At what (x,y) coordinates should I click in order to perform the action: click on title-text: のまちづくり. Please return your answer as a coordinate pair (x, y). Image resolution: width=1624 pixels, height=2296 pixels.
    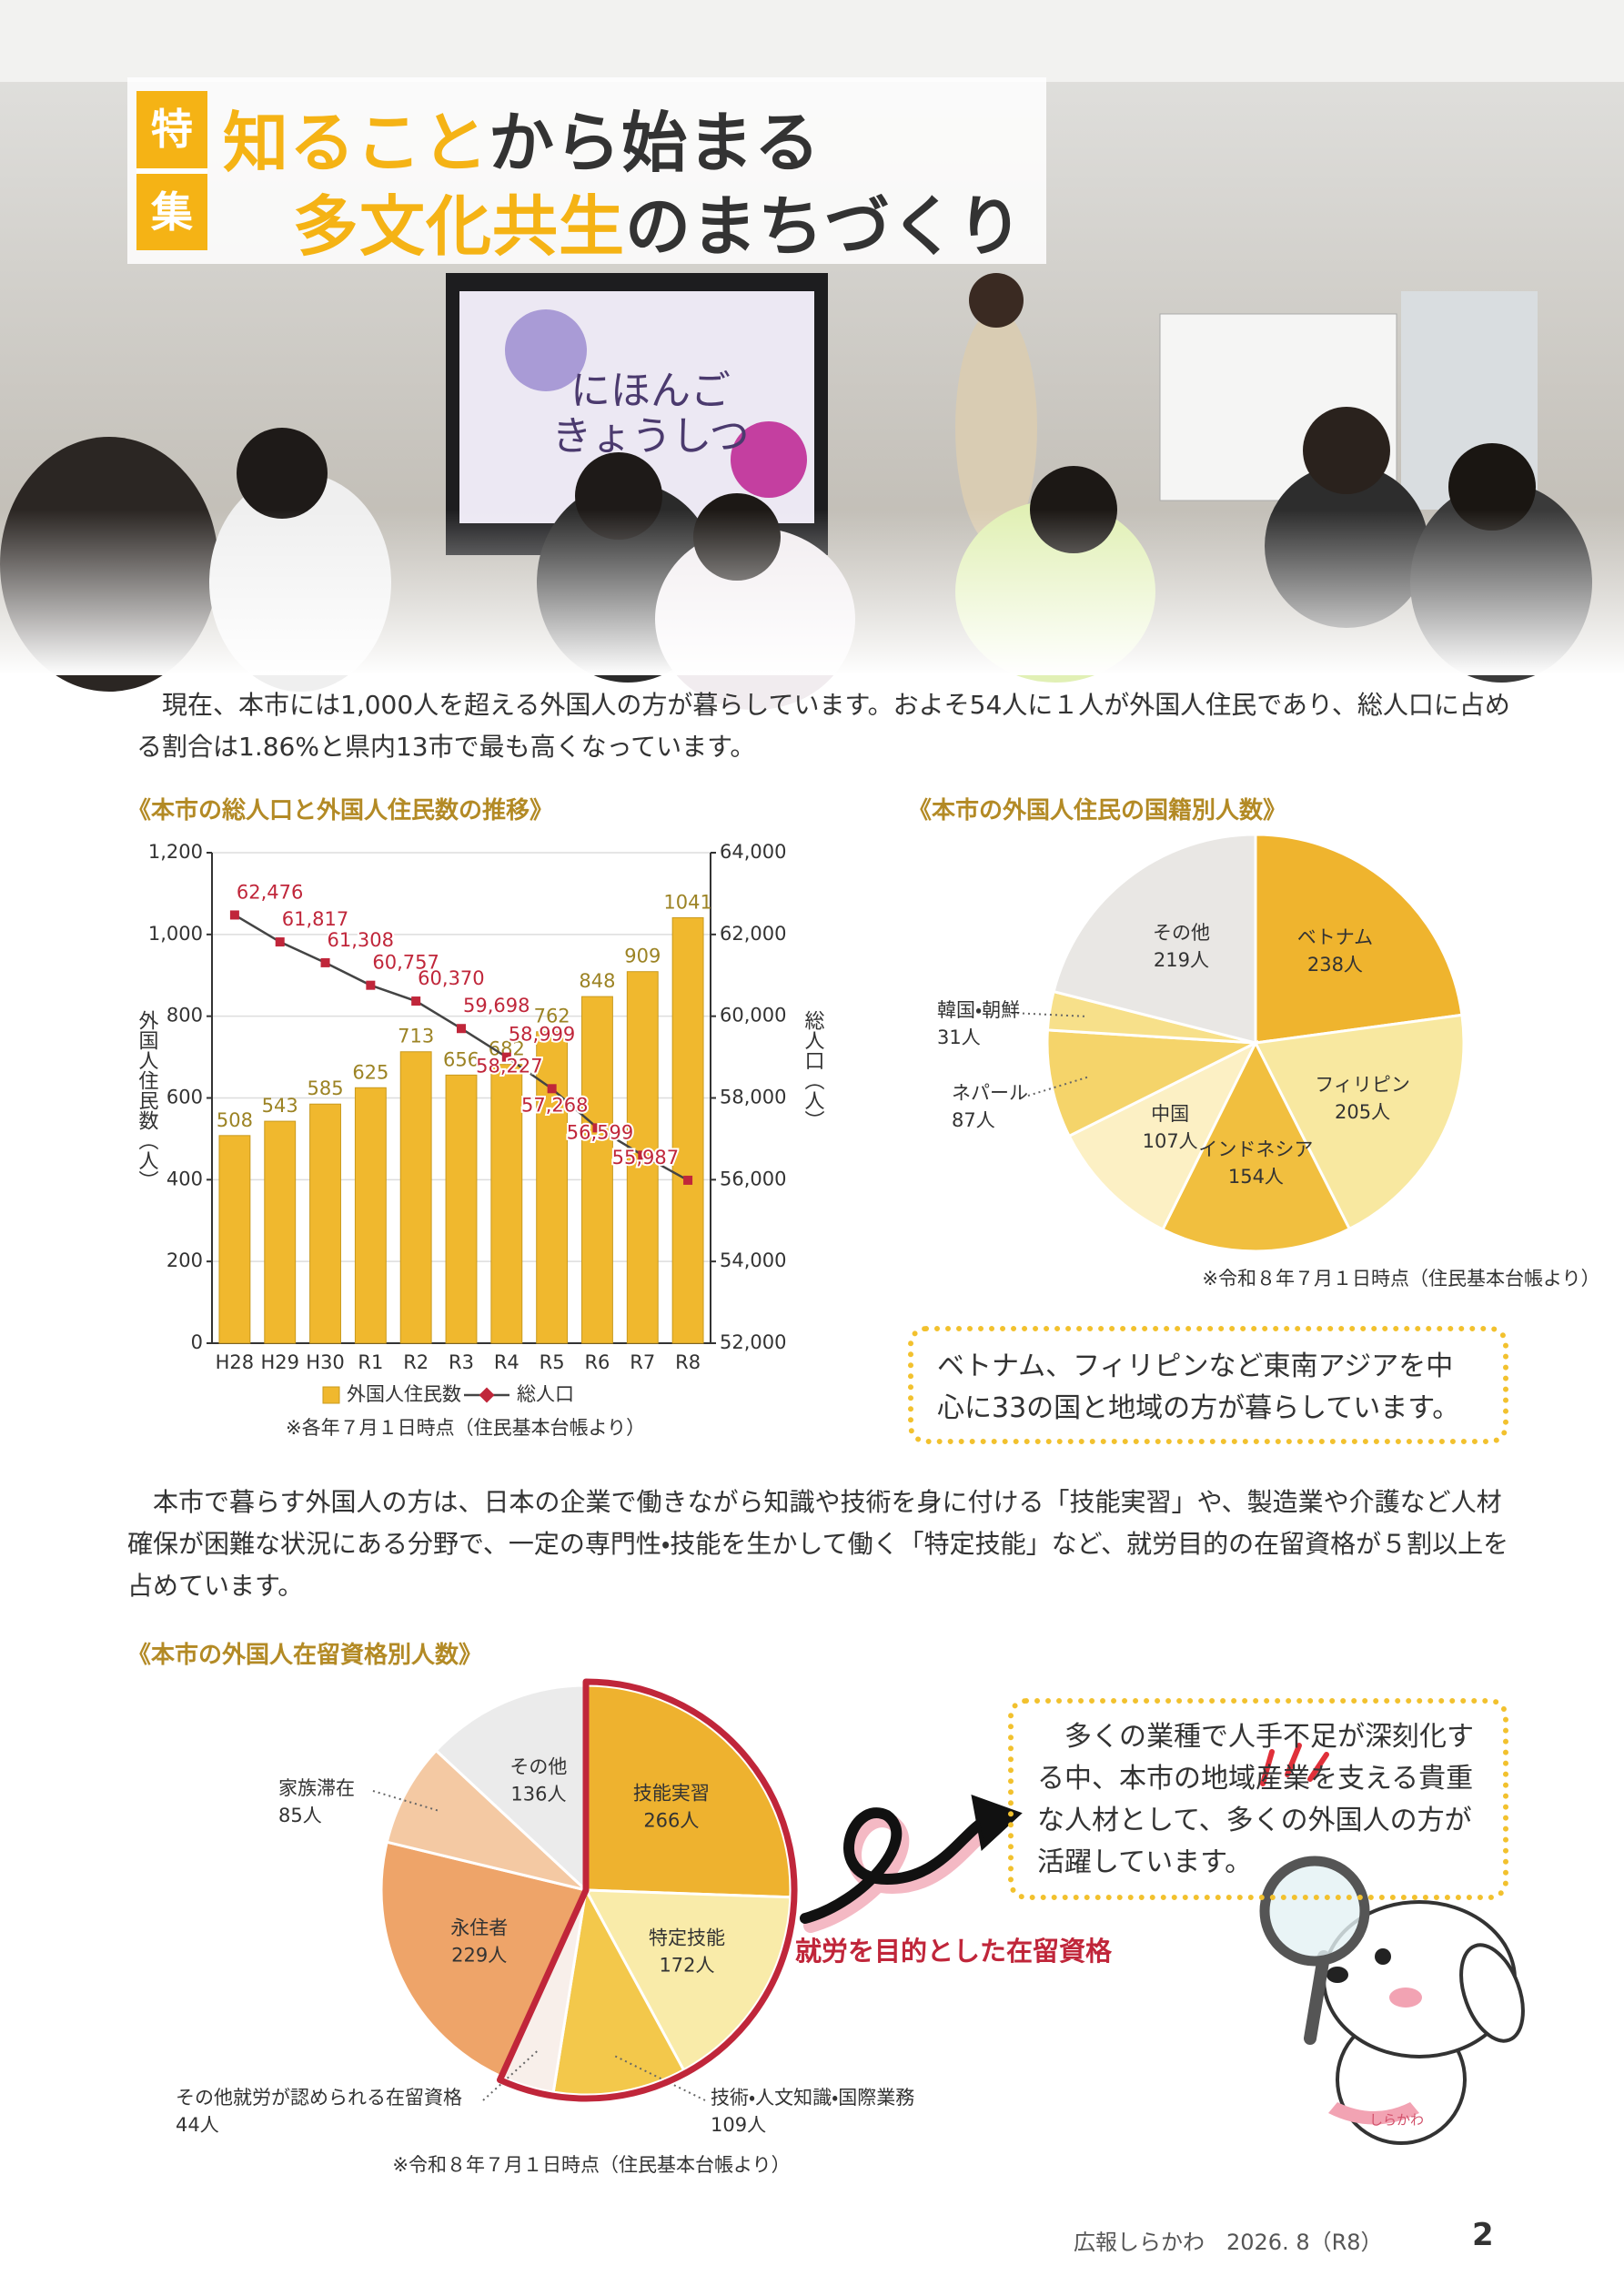
    Looking at the image, I should click on (824, 227).